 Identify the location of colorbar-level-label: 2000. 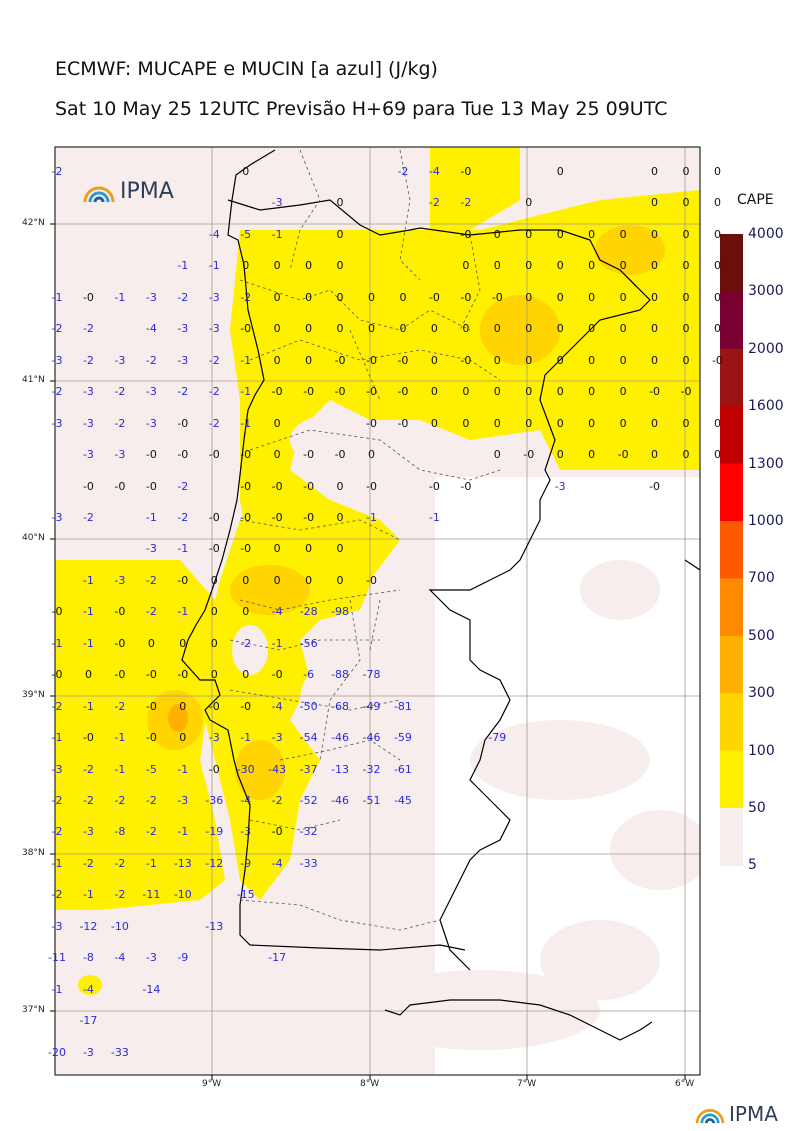
(766, 348).